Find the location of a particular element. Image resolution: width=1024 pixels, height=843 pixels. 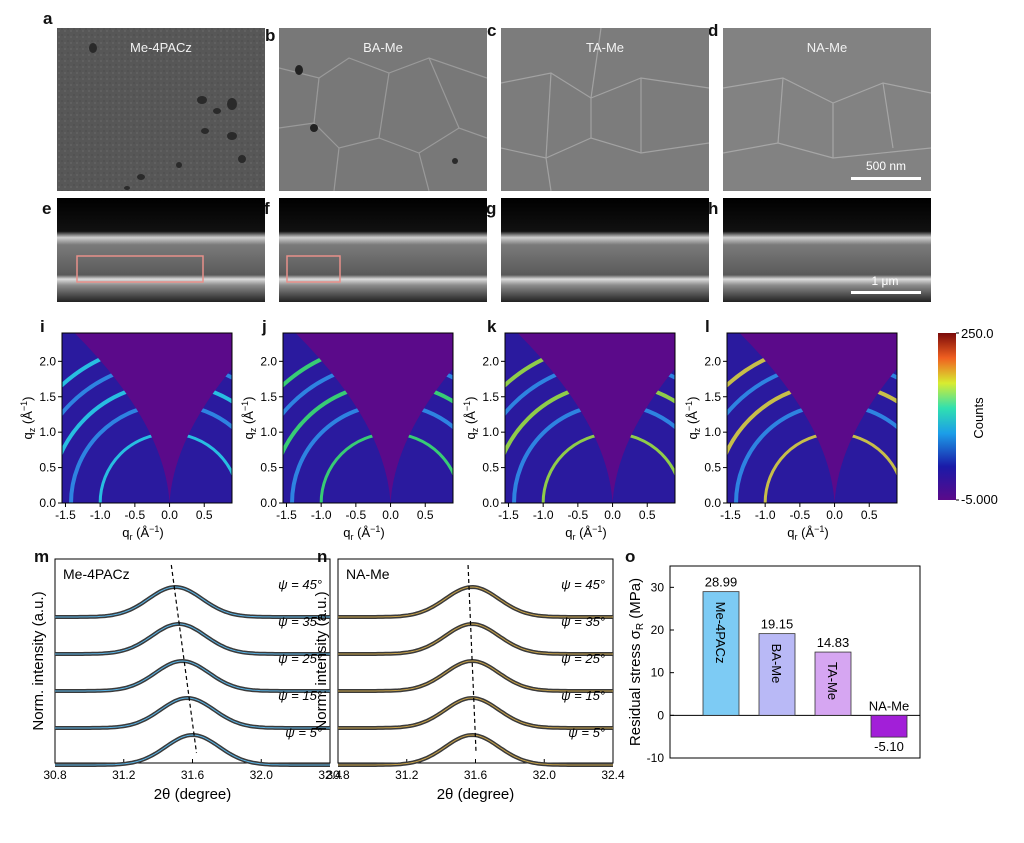

psi-label: ψ = 25° is located at coordinates (300, 658).